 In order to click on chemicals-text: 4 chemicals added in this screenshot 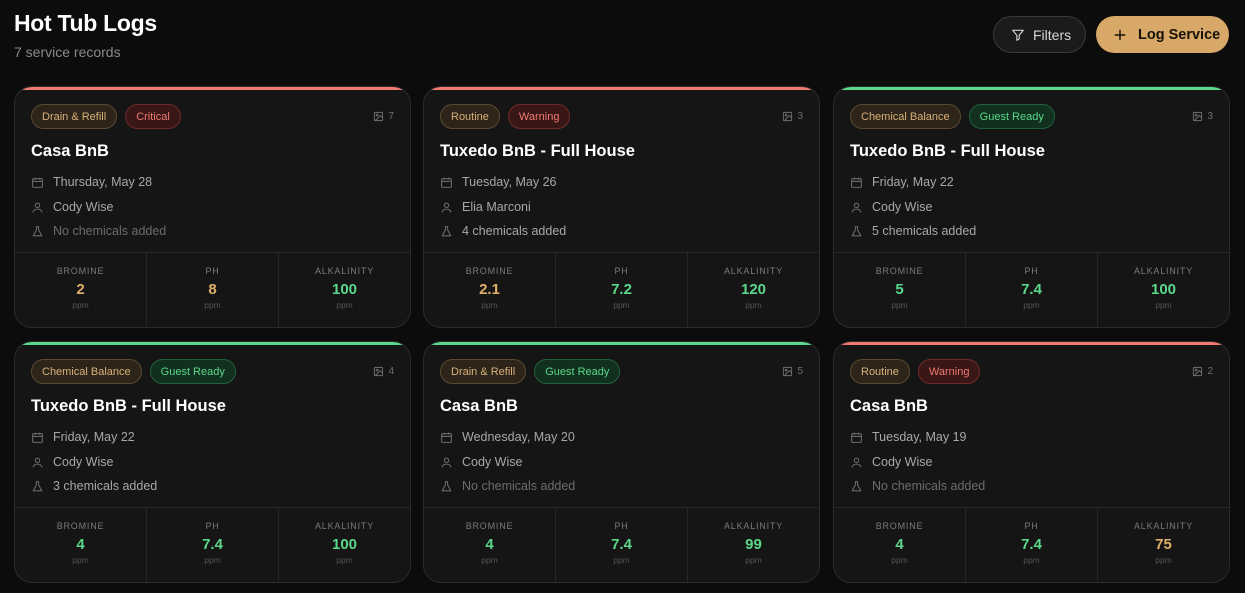, I will do `click(514, 231)`.